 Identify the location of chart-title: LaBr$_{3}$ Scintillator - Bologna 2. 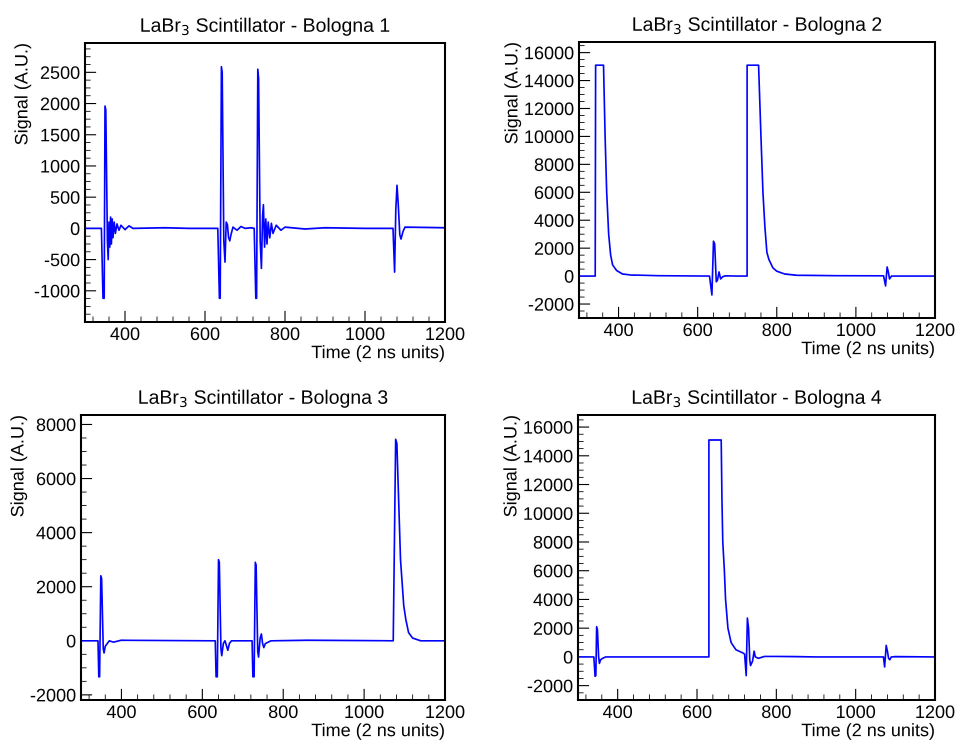
(757, 25).